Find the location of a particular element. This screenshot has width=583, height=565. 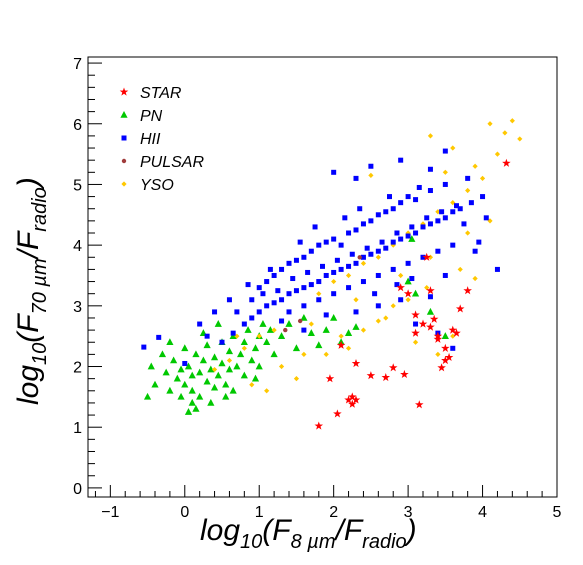

x-tick-label: −1 is located at coordinates (110, 512).